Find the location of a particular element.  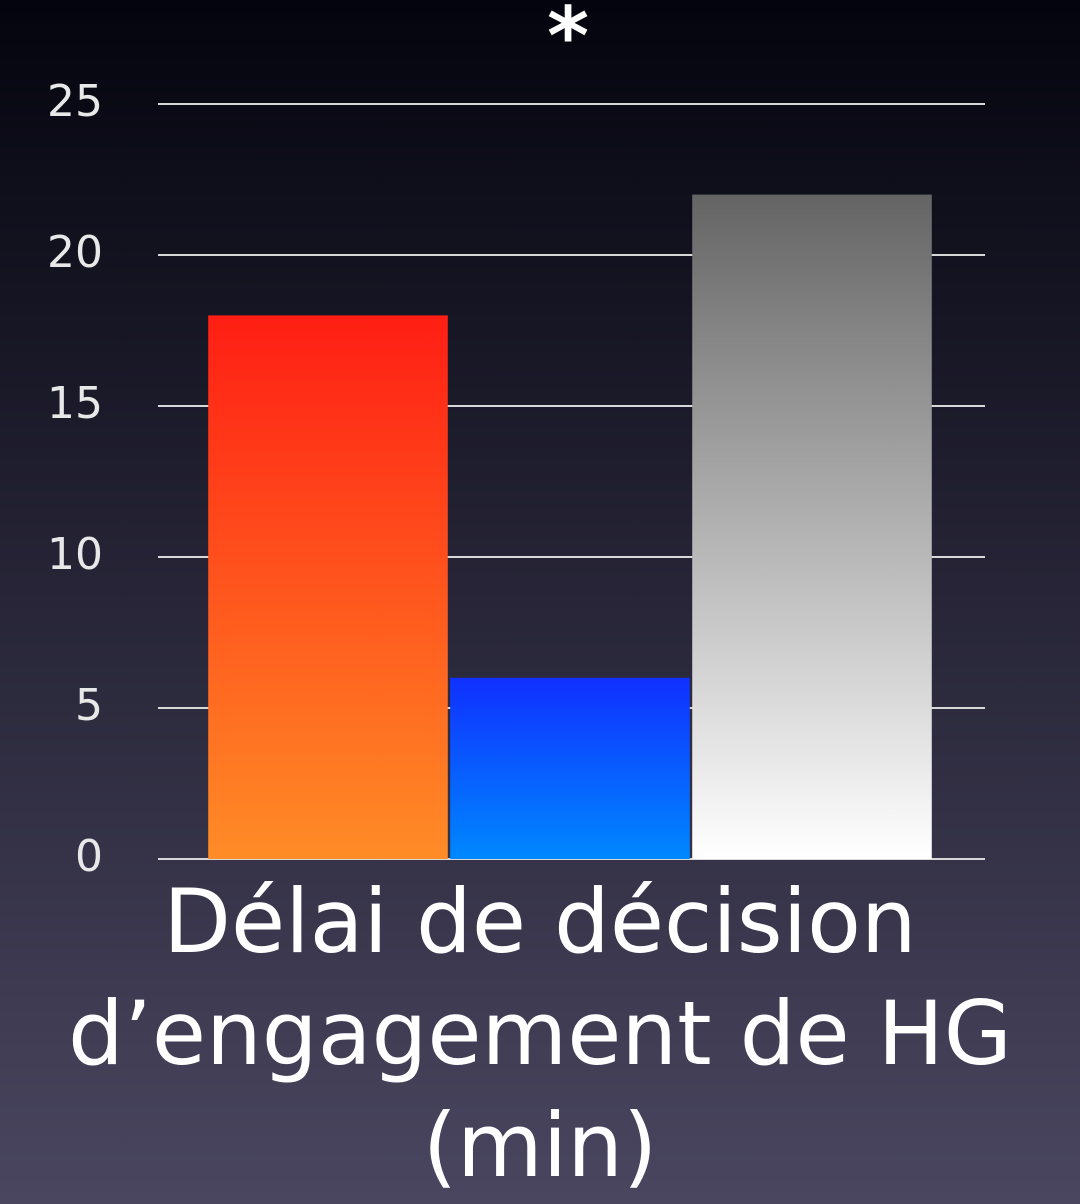

y-tick-label: 10 is located at coordinates (75, 554).